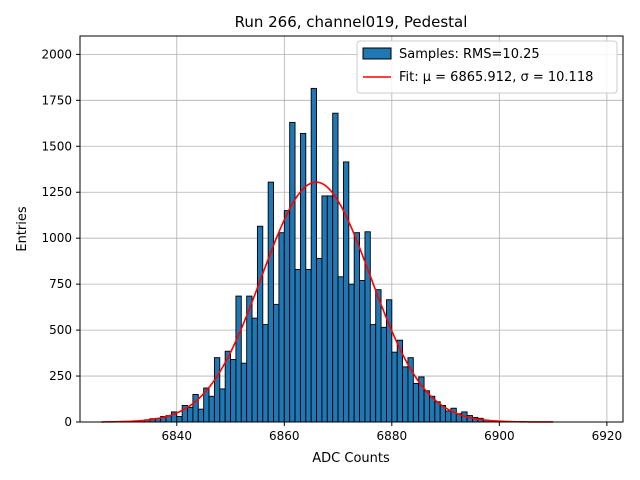 The width and height of the screenshot is (640, 480). Describe the element at coordinates (176, 436) in the screenshot. I see `x-tick-label: 6840` at that location.